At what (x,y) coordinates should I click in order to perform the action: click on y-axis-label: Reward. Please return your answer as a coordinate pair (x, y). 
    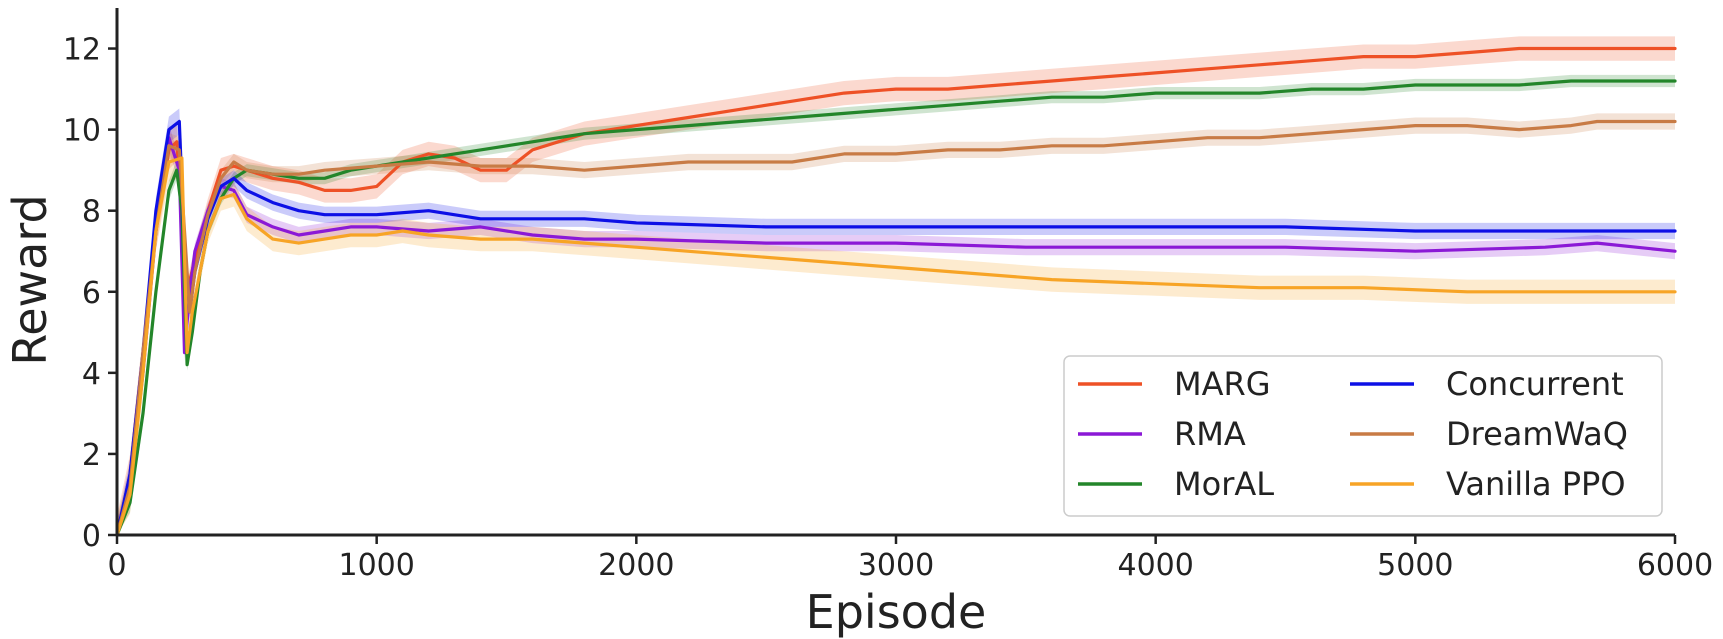
    Looking at the image, I should click on (30, 279).